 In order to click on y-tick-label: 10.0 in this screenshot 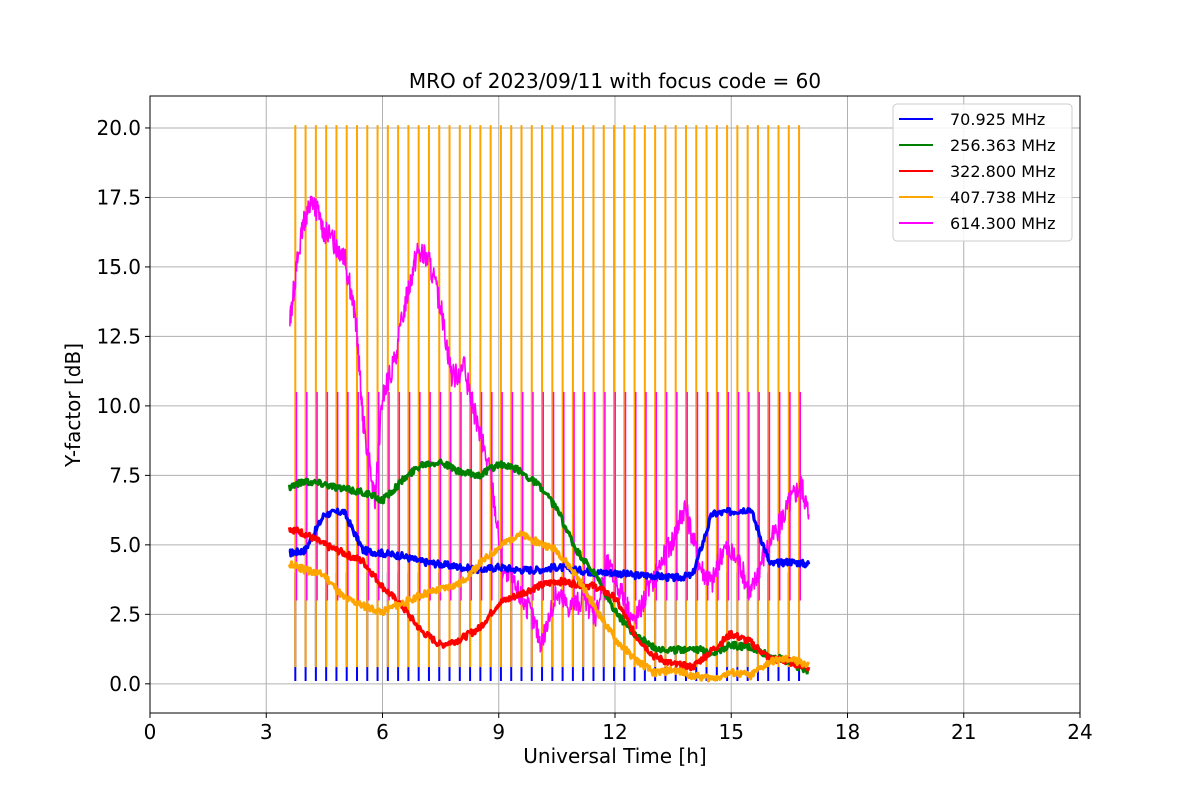, I will do `click(118, 406)`.